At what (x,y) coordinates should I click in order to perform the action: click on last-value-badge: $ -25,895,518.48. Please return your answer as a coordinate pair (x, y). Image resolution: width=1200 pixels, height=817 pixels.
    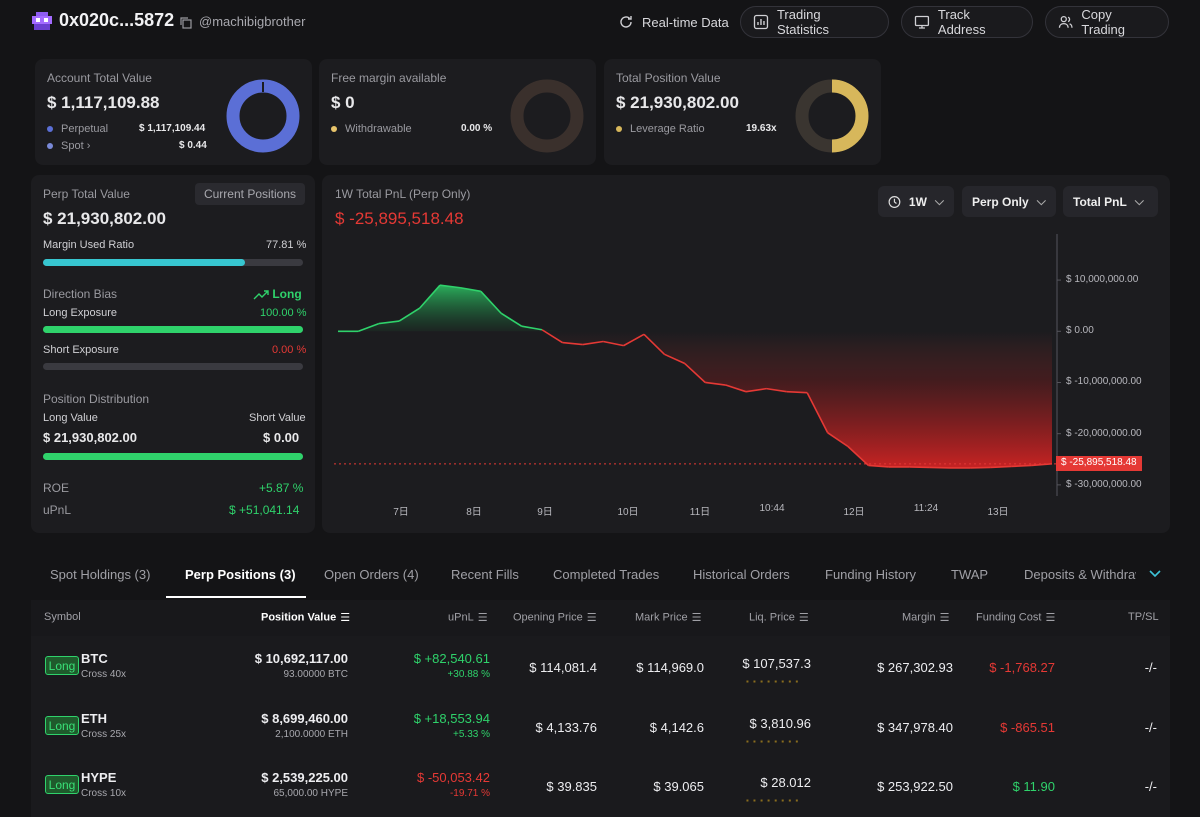
    Looking at the image, I should click on (1099, 463).